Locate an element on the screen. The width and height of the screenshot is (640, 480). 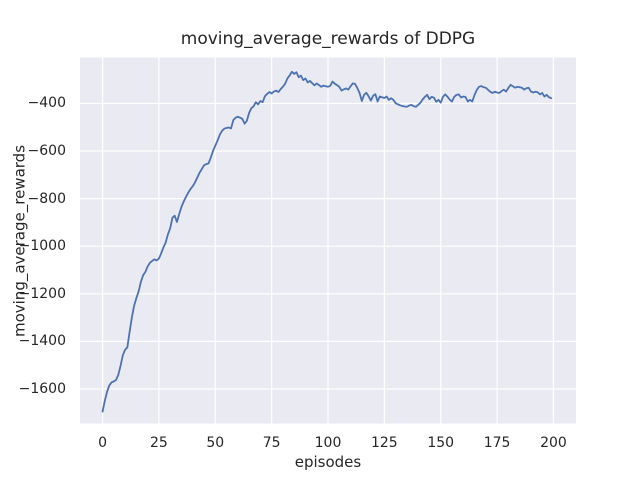
y-tick-label: −1400 is located at coordinates (42, 341).